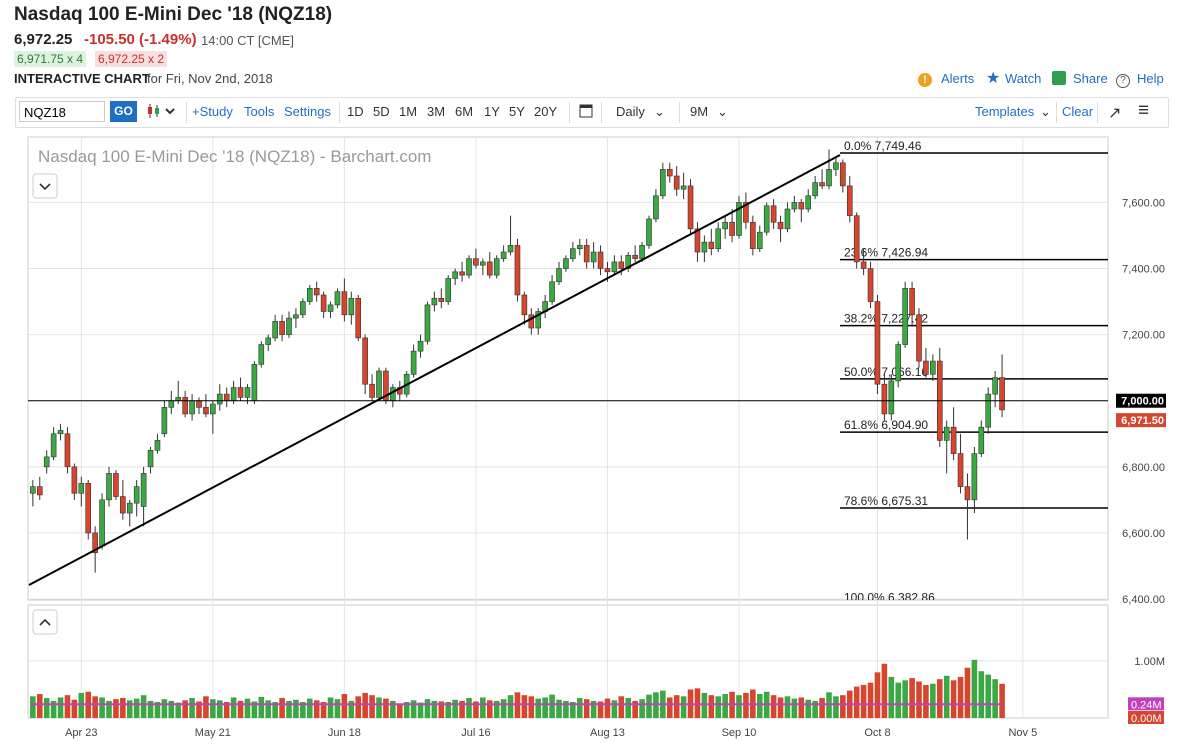 The height and width of the screenshot is (745, 1179). Describe the element at coordinates (925, 79) in the screenshot. I see `alerts-icon: !` at that location.